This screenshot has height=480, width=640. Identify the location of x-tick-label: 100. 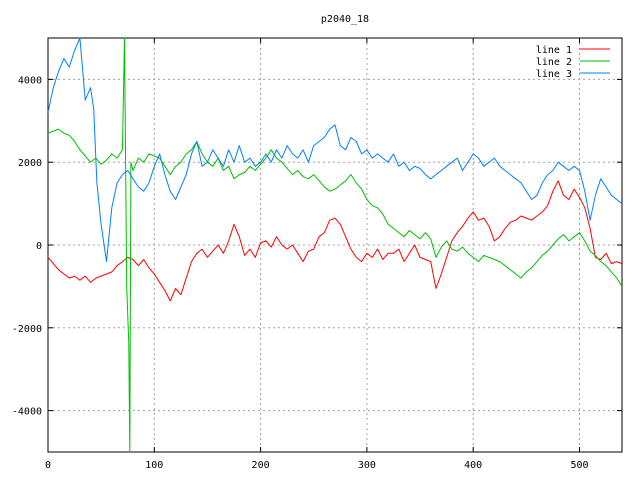
(154, 465).